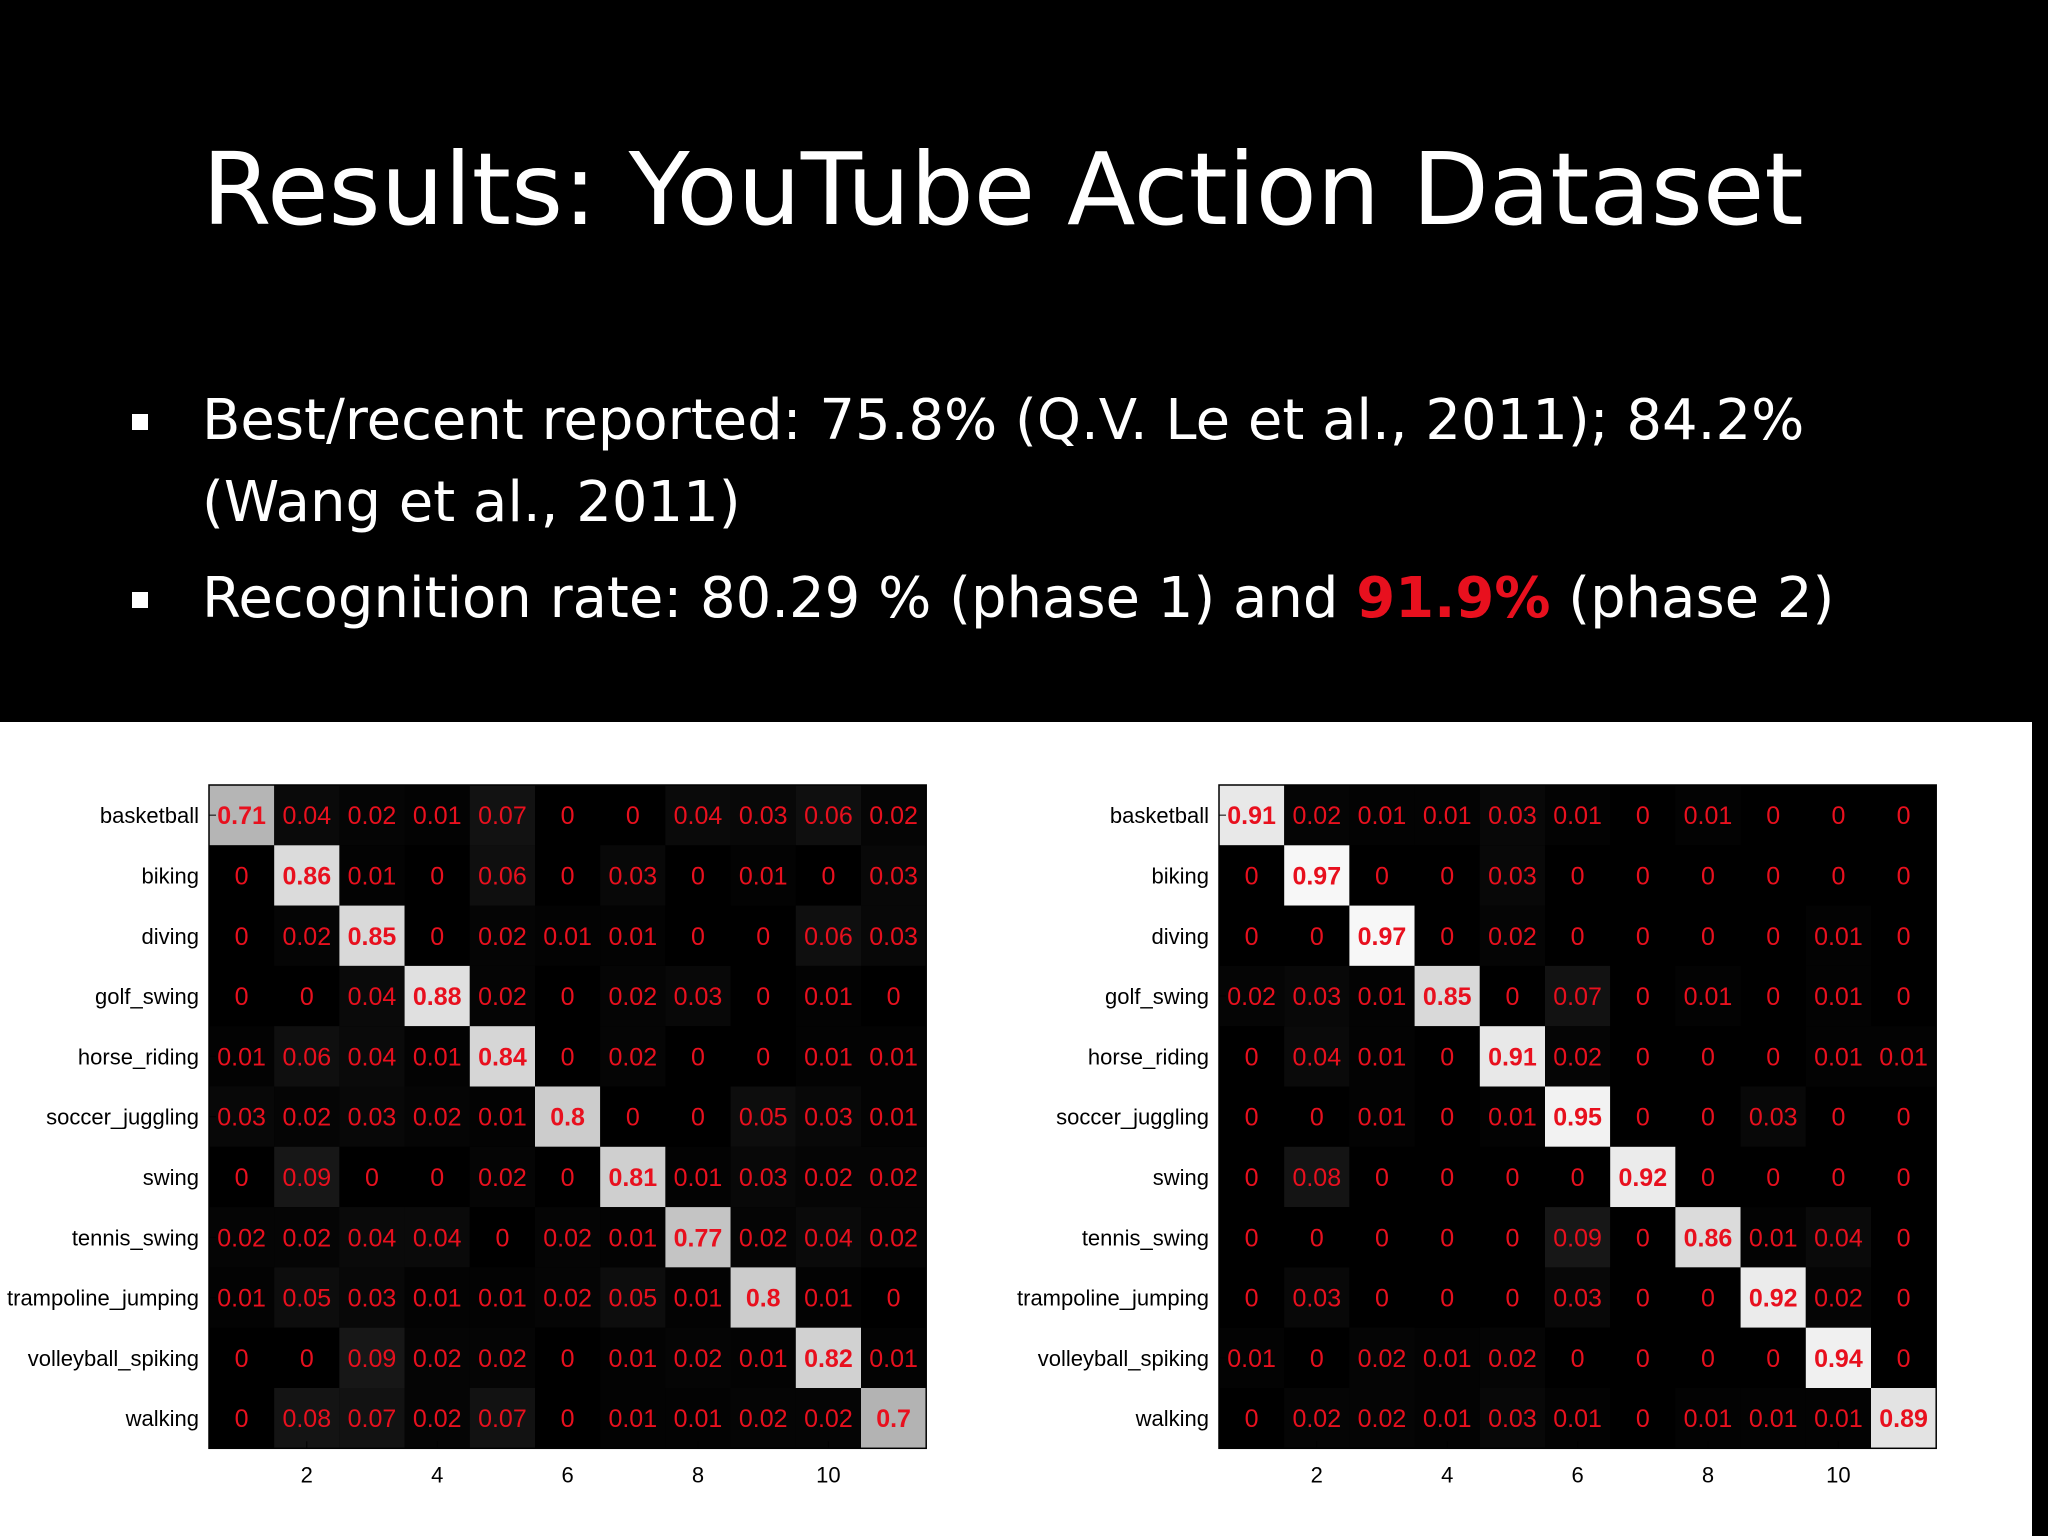 The image size is (2048, 1536). What do you see at coordinates (1447, 997) in the screenshot?
I see `cell-value-label: 0.85` at bounding box center [1447, 997].